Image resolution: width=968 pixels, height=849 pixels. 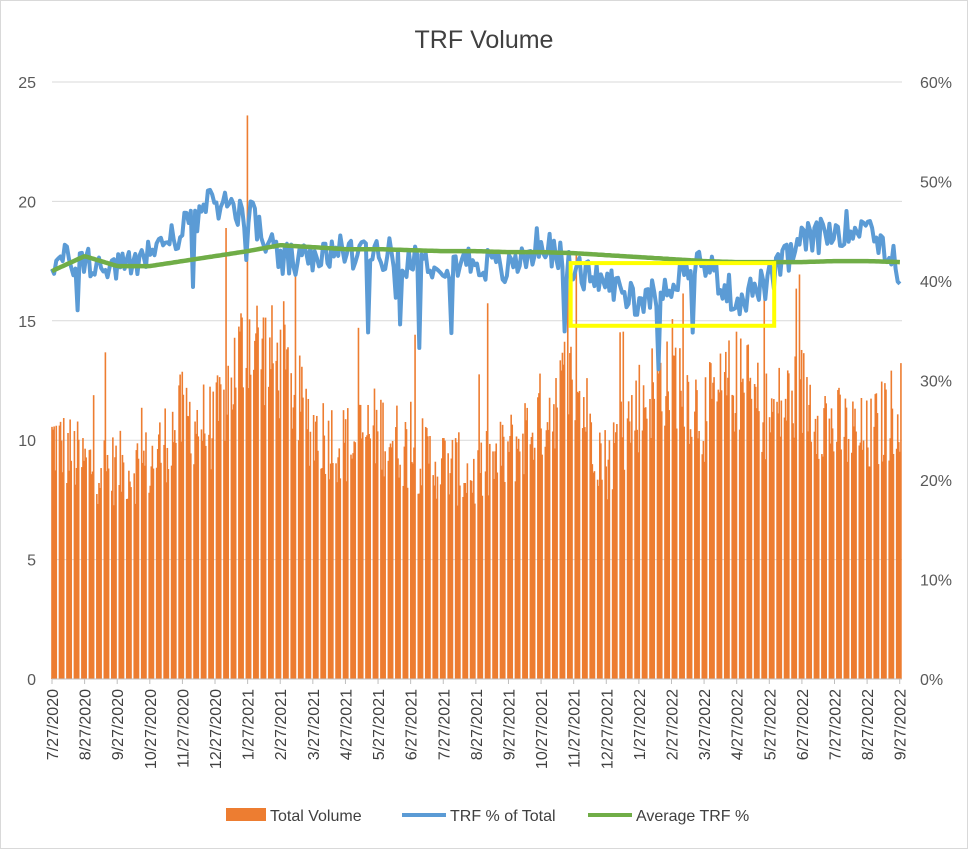 What do you see at coordinates (183, 728) in the screenshot?
I see `x-tick-label: 11/27/2020` at bounding box center [183, 728].